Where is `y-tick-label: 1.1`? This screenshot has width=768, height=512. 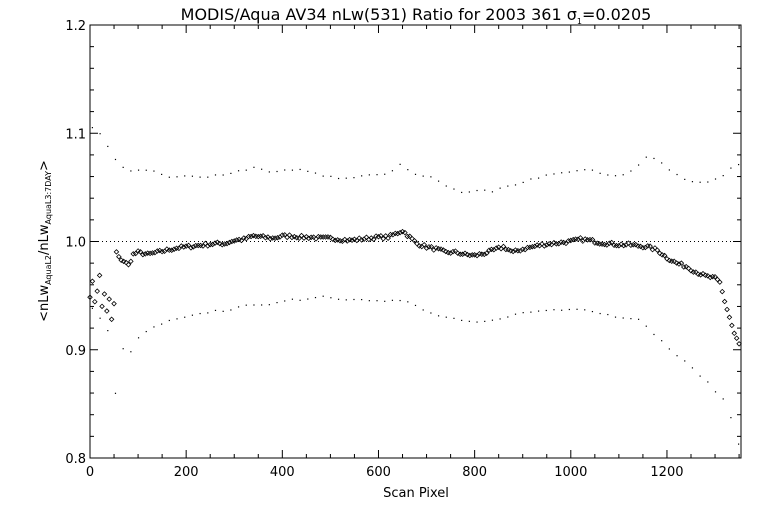 y-tick-label: 1.1 is located at coordinates (75, 134).